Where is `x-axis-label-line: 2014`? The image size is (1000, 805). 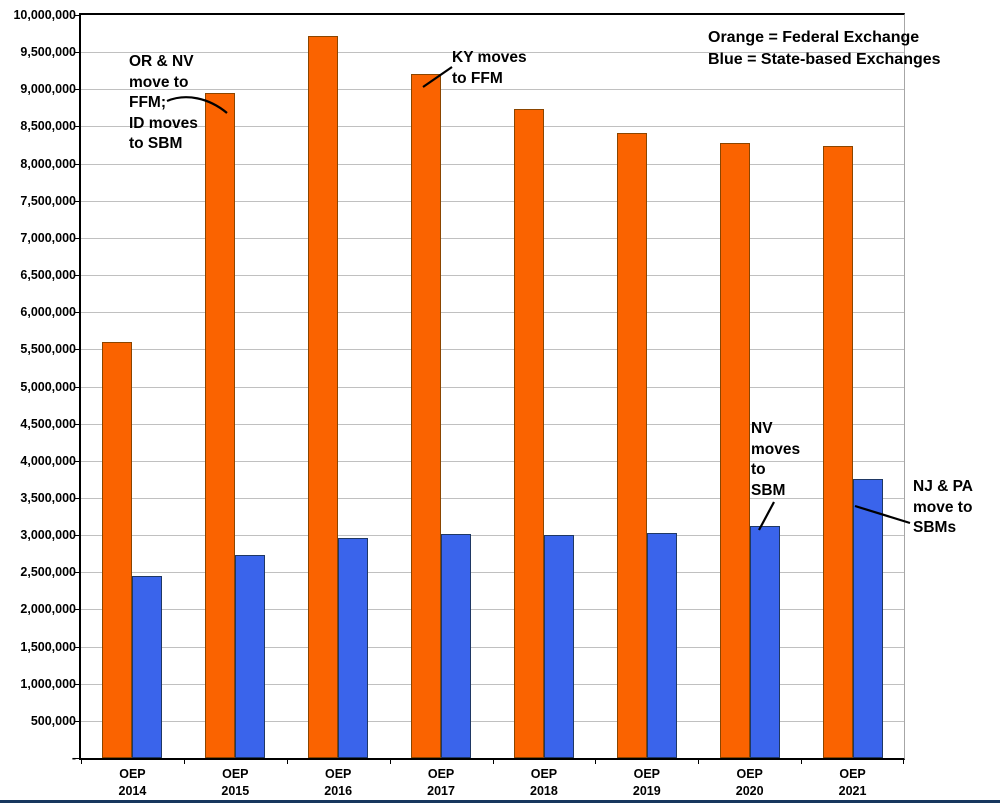 x-axis-label-line: 2014 is located at coordinates (132, 791).